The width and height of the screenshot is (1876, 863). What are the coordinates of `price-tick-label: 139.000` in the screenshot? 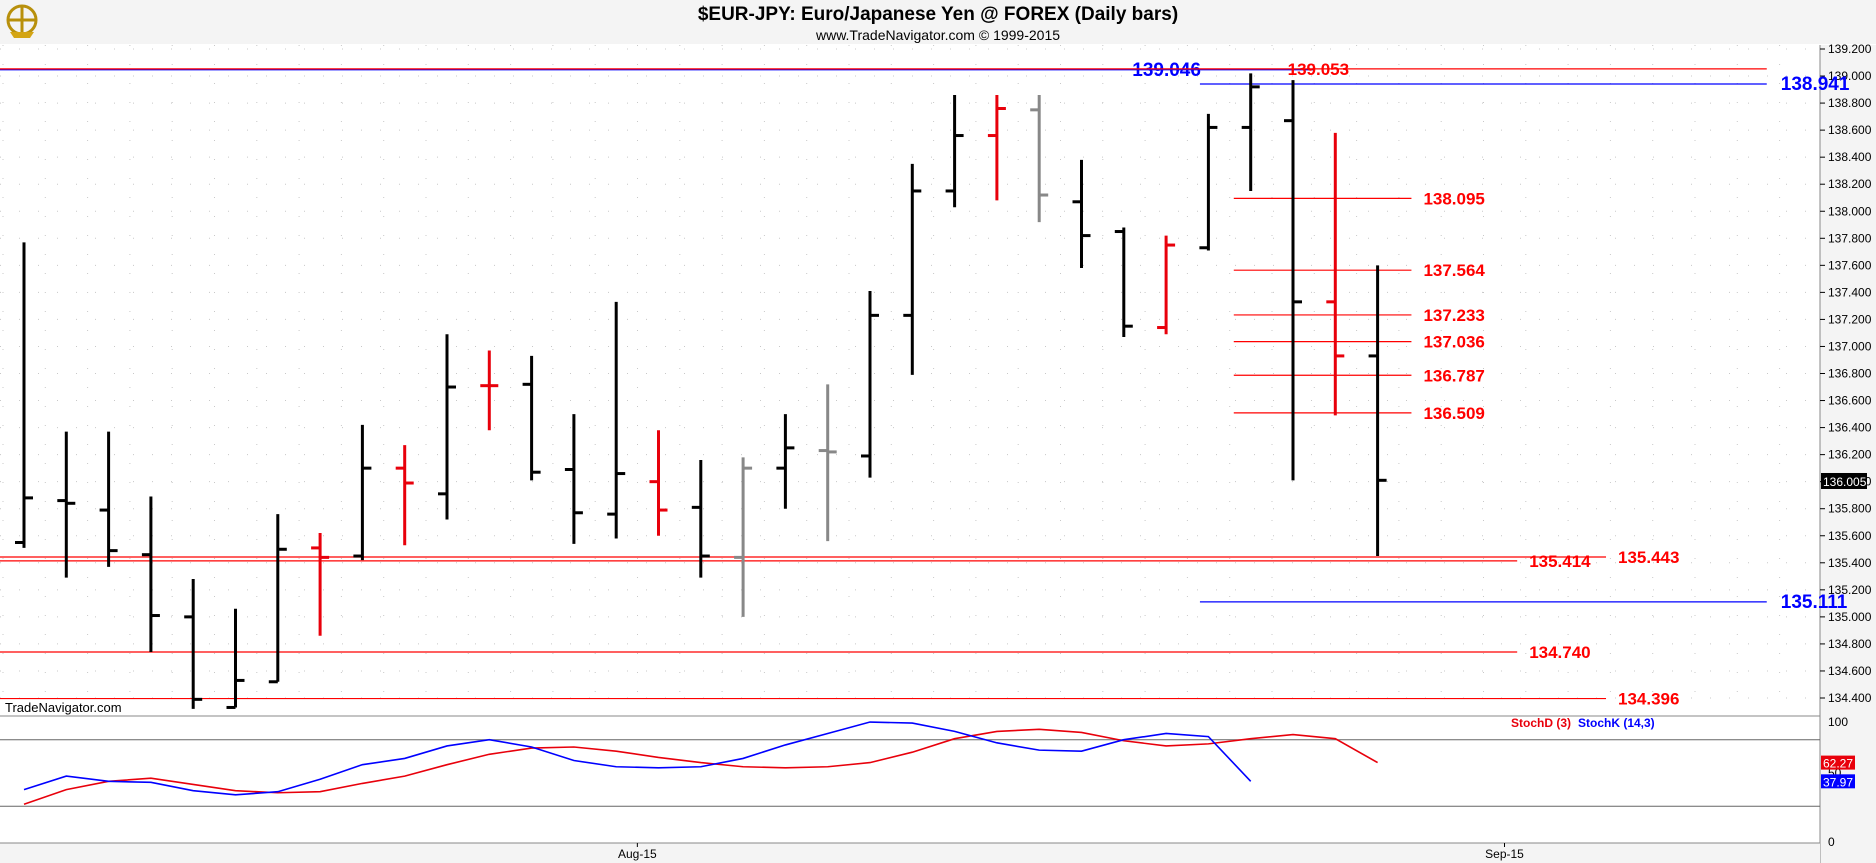 It's located at (1850, 76).